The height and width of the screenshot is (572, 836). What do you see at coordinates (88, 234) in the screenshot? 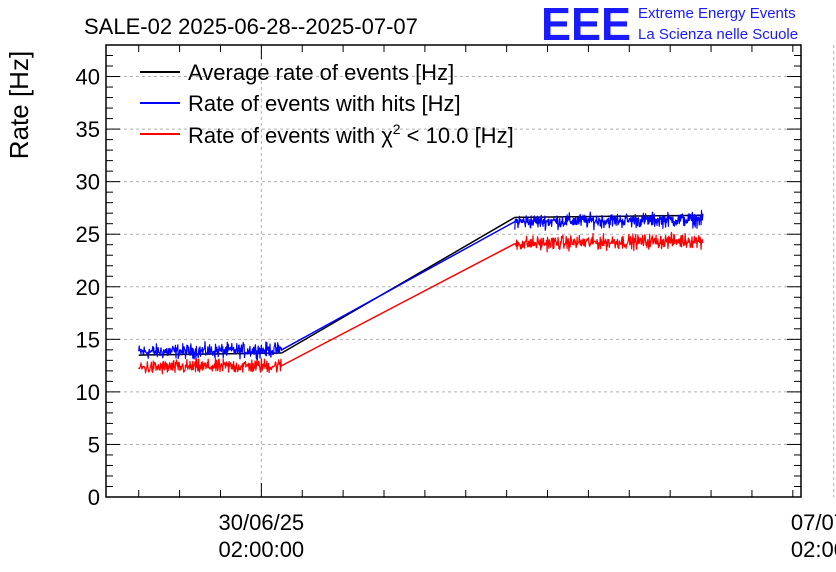
I see `y-tick-label: 25` at bounding box center [88, 234].